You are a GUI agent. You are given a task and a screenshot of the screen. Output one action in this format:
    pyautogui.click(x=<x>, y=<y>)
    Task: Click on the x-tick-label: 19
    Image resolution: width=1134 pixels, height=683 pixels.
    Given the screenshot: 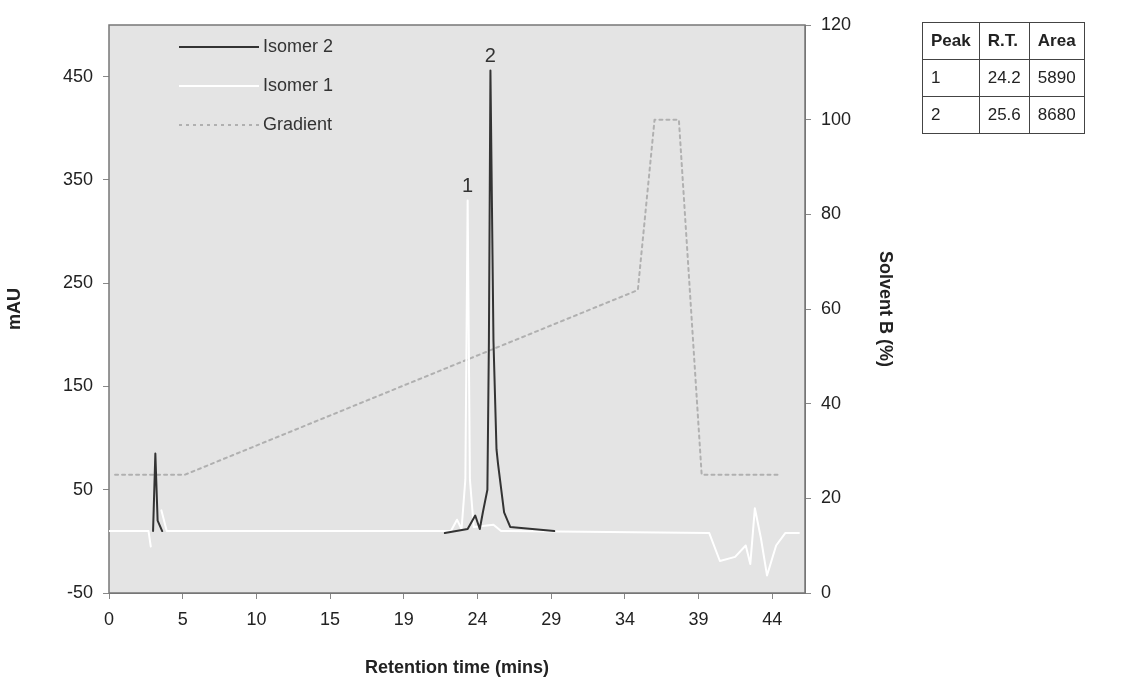 What is the action you would take?
    pyautogui.click(x=403, y=618)
    